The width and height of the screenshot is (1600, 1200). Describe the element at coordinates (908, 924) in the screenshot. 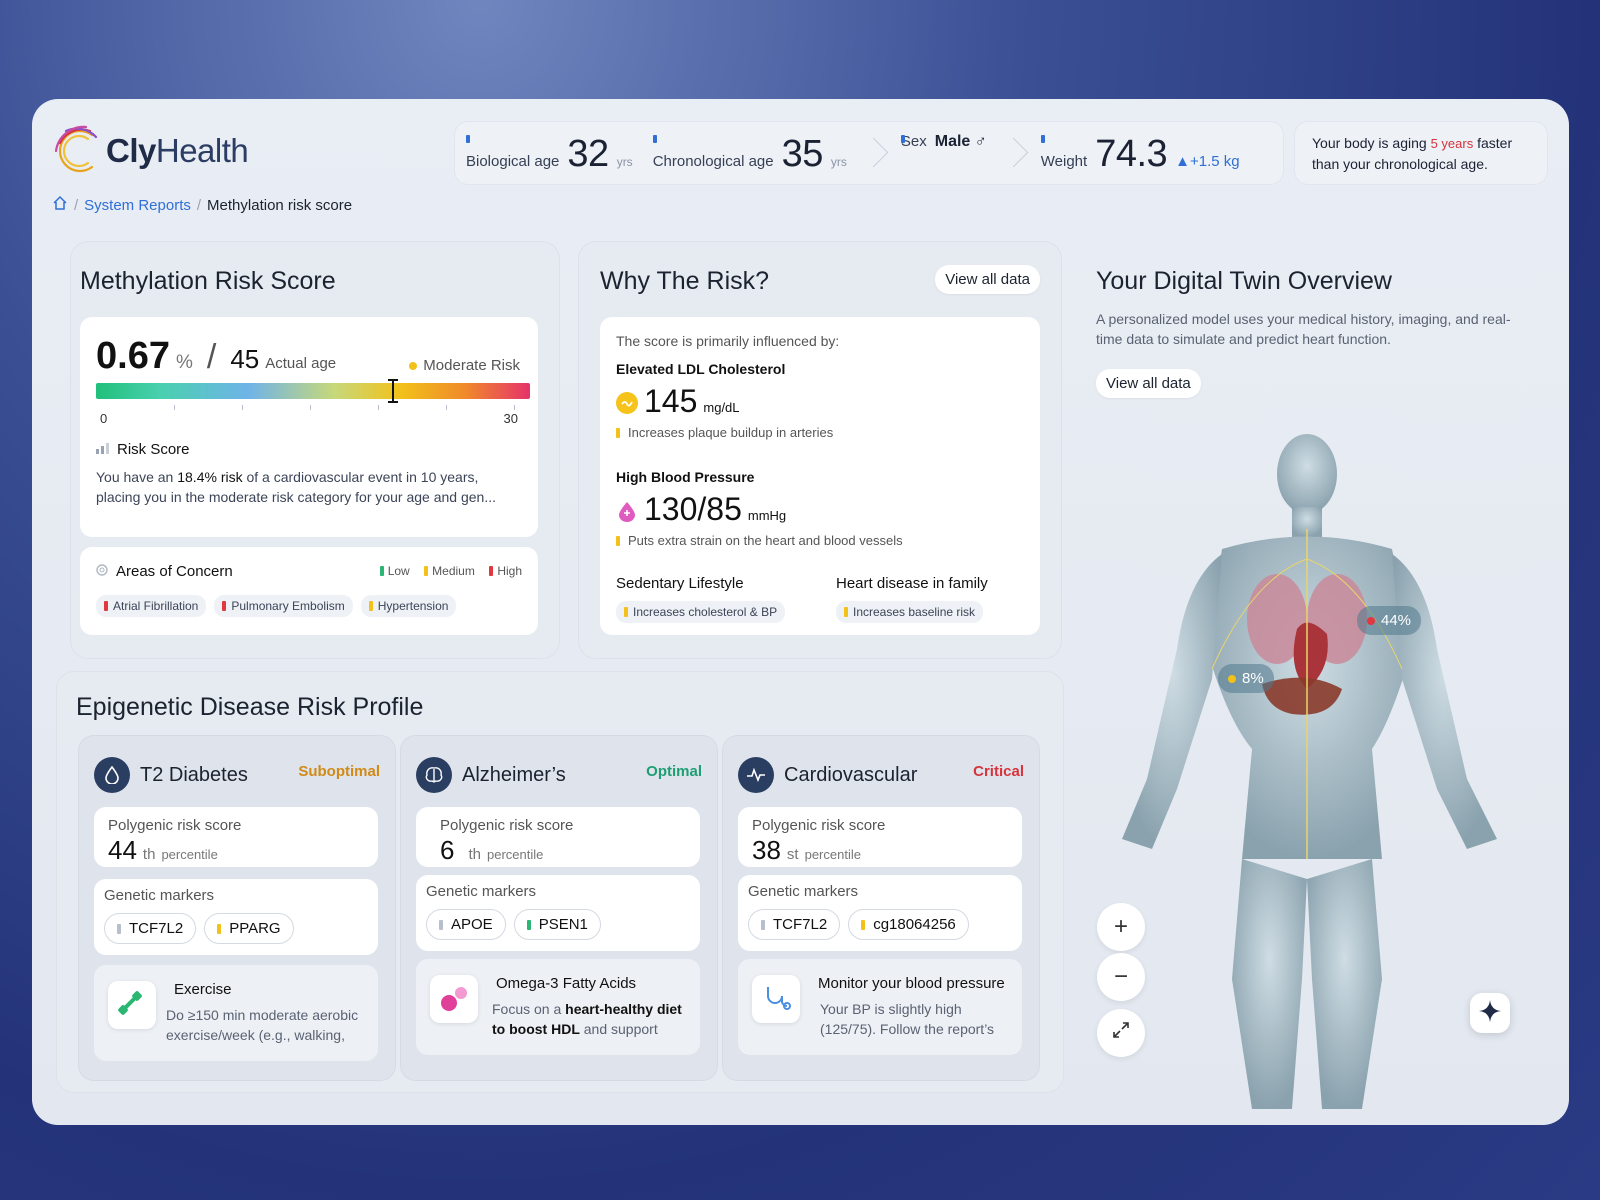

I see `marker-chip: cg18064256` at that location.